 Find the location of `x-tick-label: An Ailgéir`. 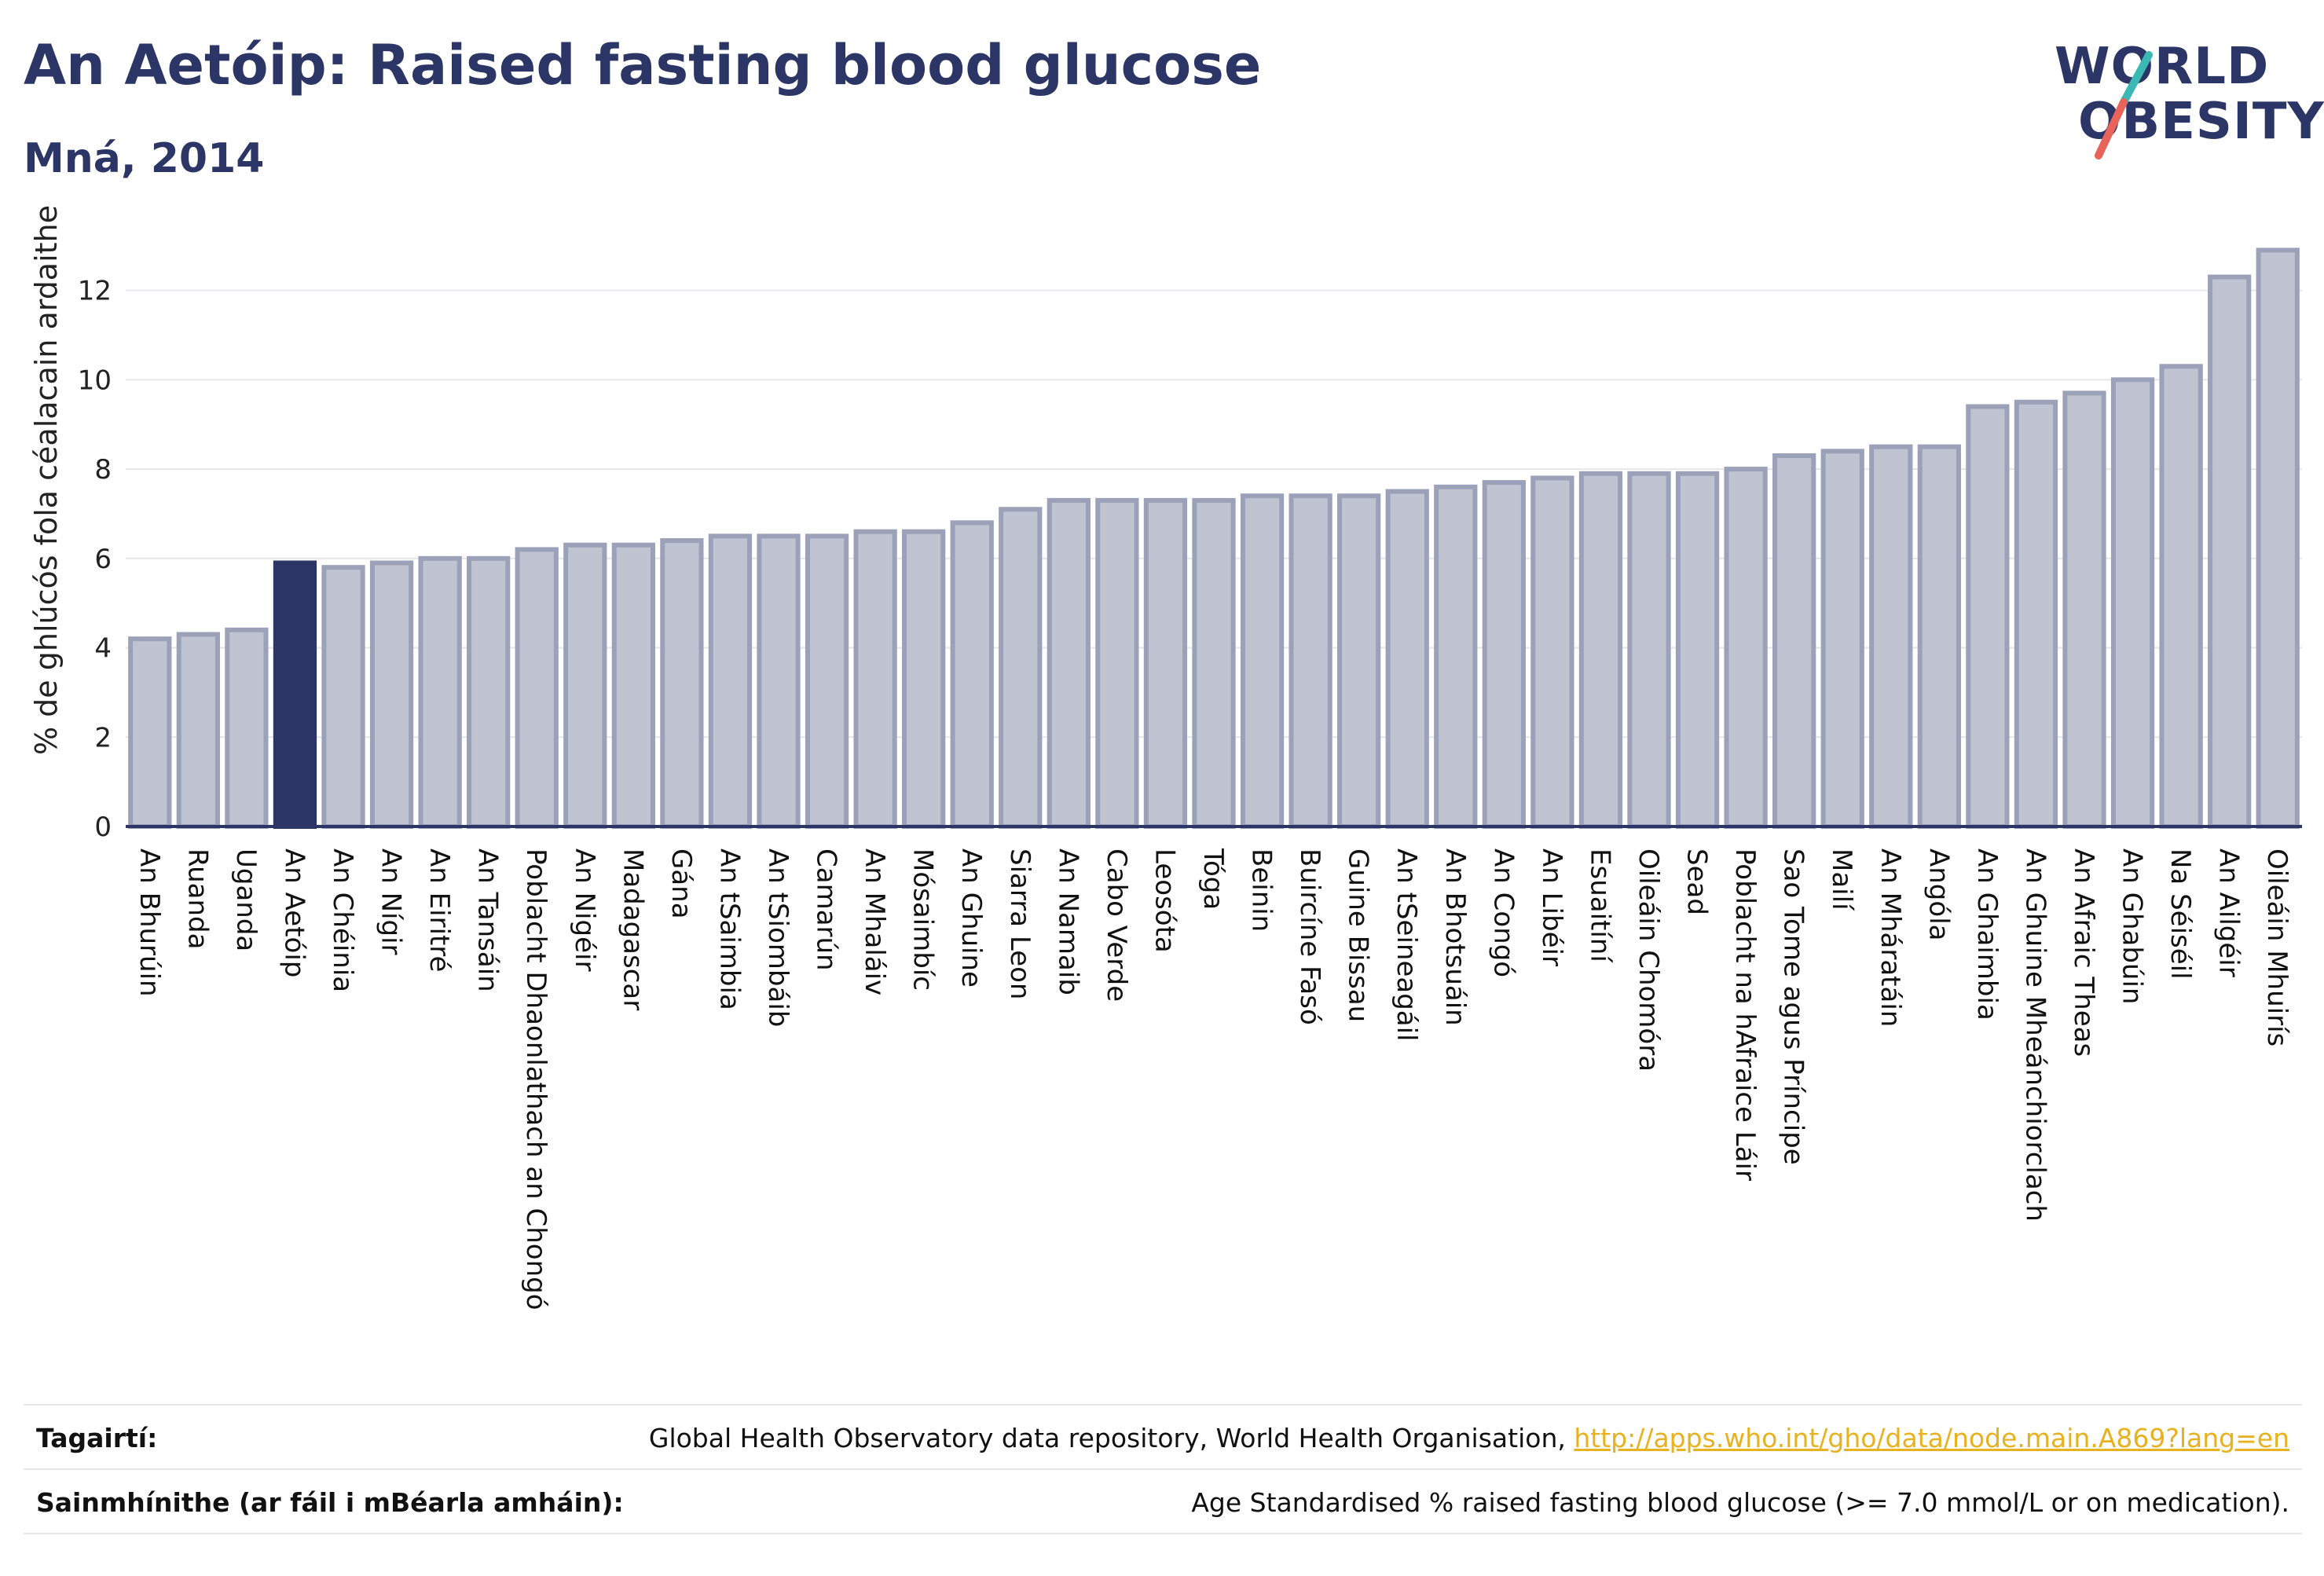

x-tick-label: An Ailgéir is located at coordinates (2229, 912).